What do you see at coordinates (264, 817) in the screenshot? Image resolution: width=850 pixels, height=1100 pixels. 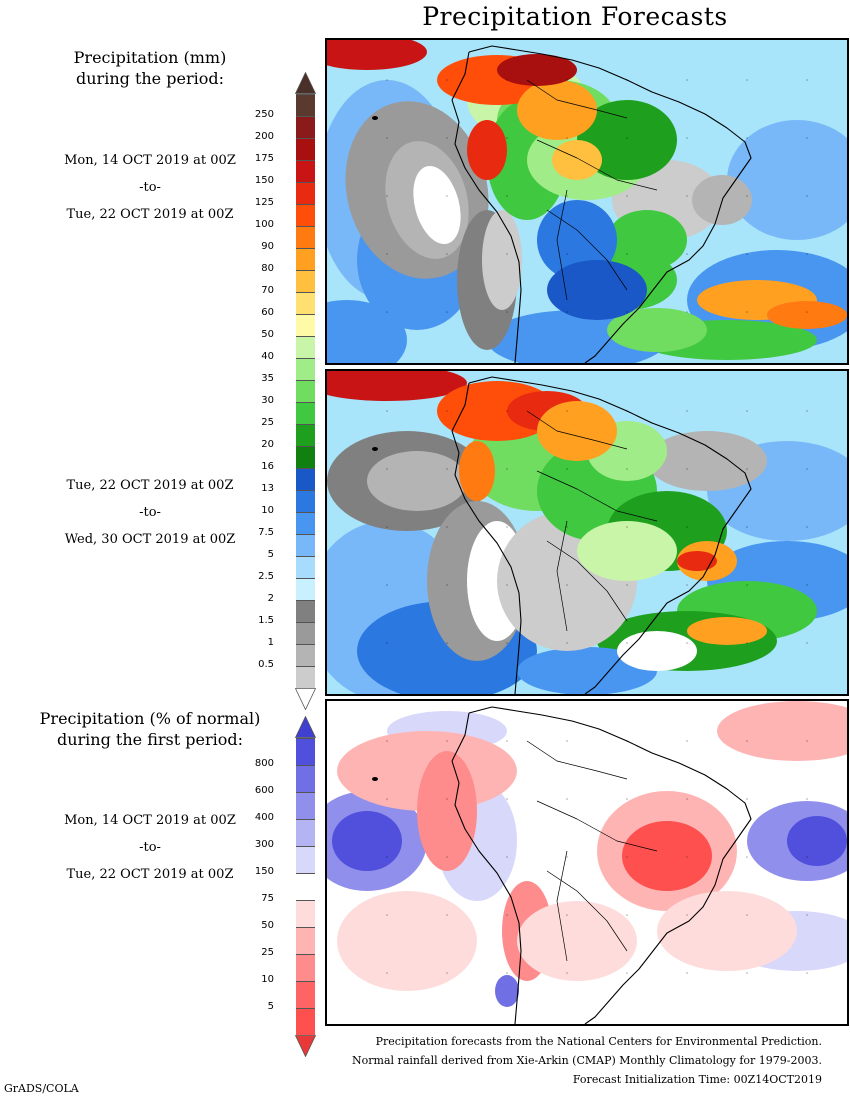 I see `pct-colorbar-tick-label: 400` at bounding box center [264, 817].